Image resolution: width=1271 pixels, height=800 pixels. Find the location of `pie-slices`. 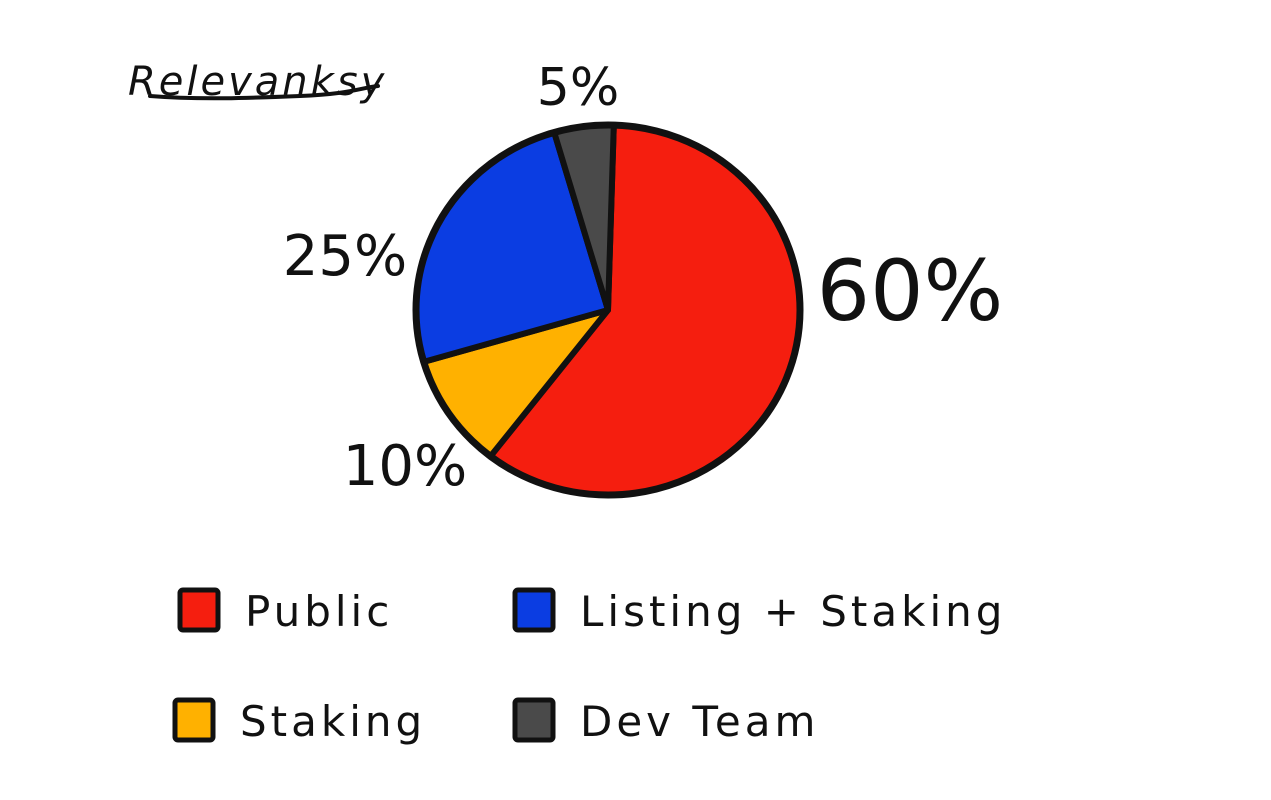

pie-slices is located at coordinates (608, 310).